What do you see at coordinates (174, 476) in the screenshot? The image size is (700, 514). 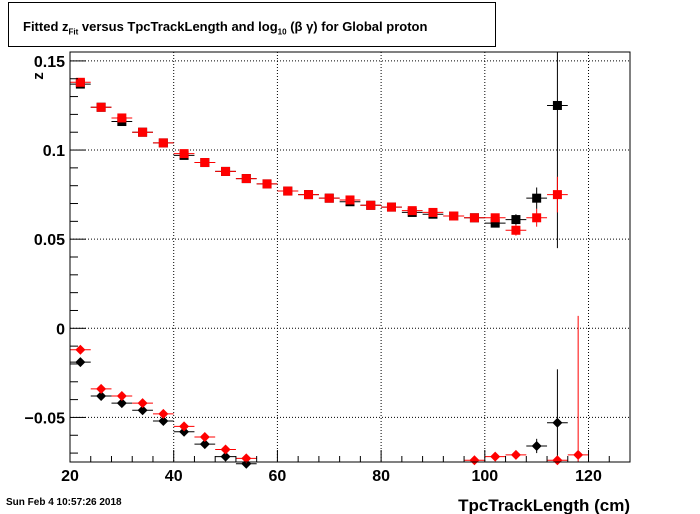 I see `x-tick-label: 40` at bounding box center [174, 476].